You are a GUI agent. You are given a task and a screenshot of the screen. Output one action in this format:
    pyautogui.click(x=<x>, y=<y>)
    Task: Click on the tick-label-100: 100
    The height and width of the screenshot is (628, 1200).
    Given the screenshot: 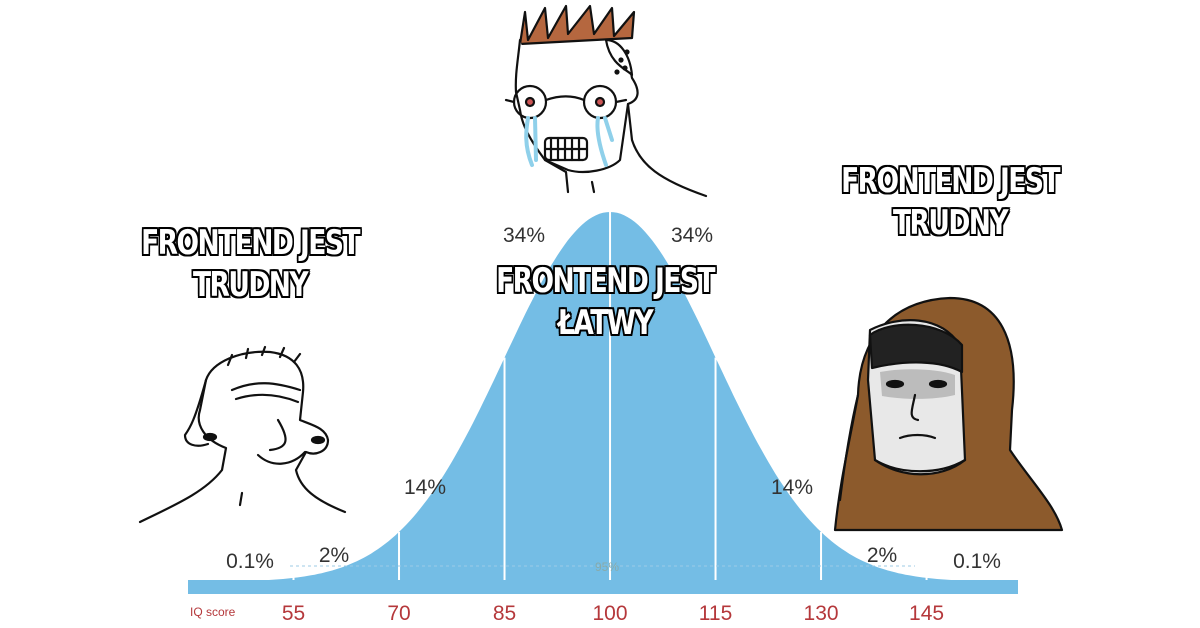 What is the action you would take?
    pyautogui.click(x=610, y=613)
    